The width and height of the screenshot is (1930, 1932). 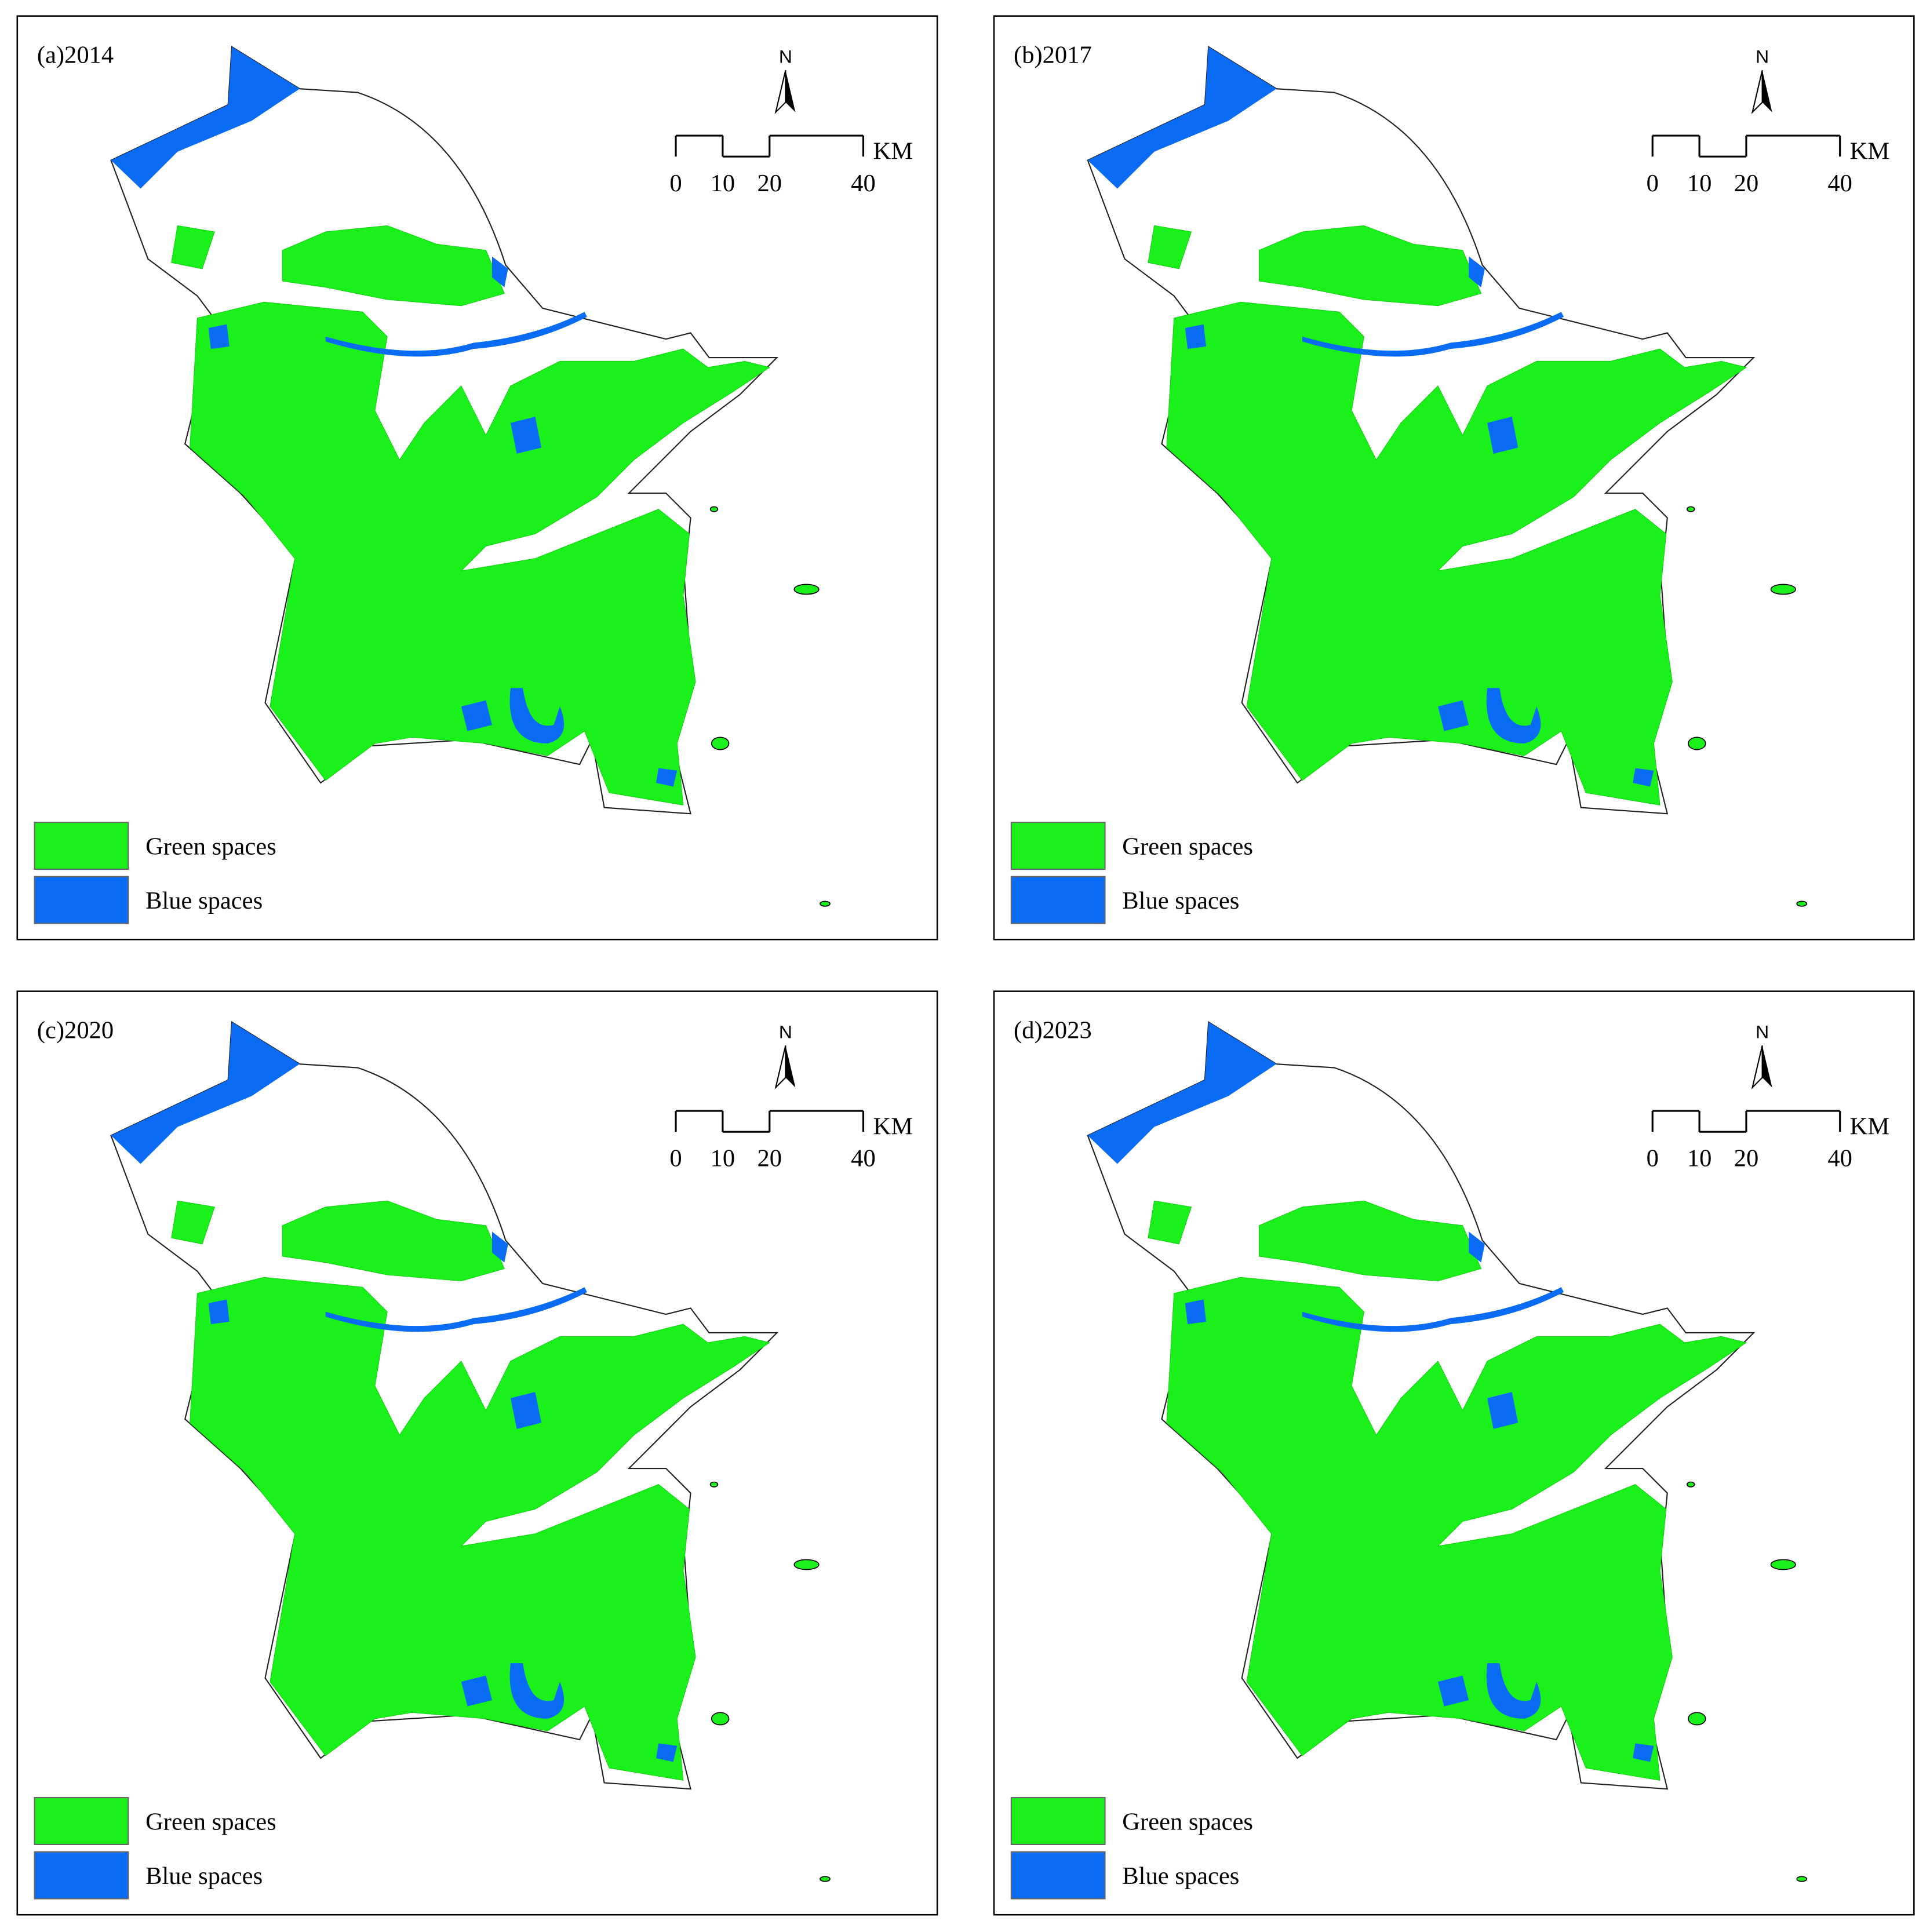 What do you see at coordinates (1053, 1030) in the screenshot?
I see `panel-title: (d)2023` at bounding box center [1053, 1030].